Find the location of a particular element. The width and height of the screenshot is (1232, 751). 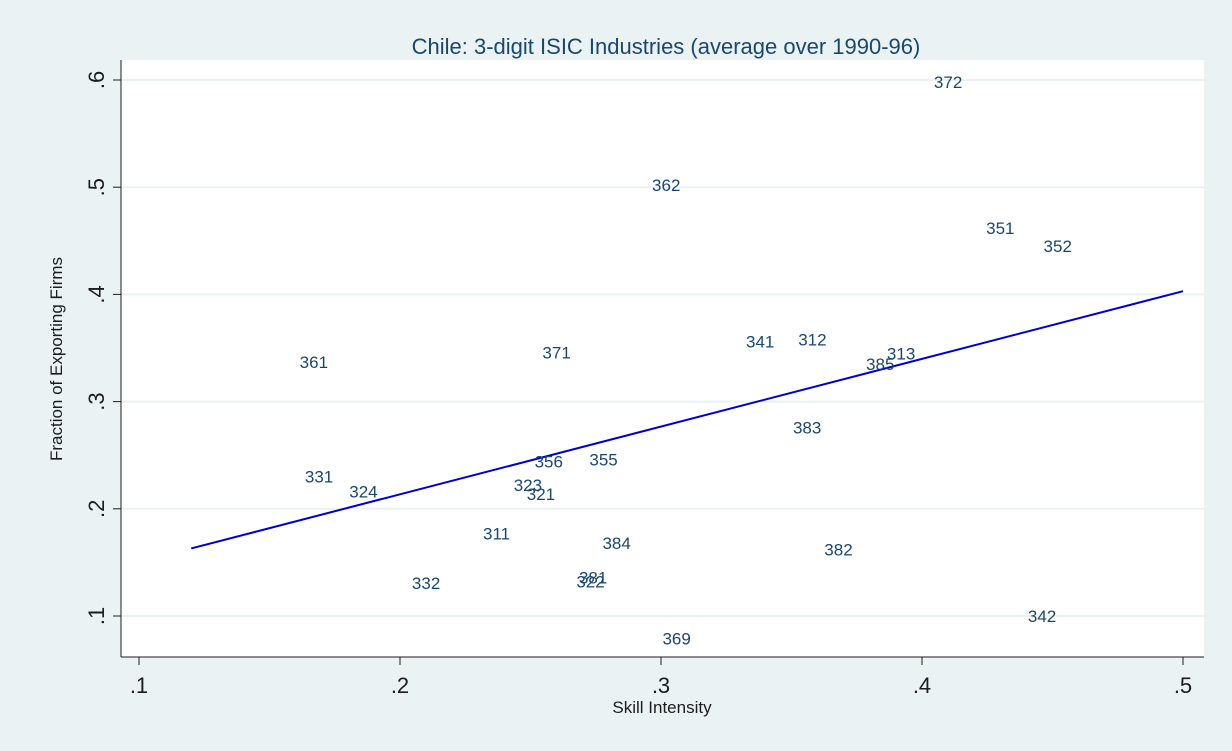

point-label-372: 372 is located at coordinates (948, 82).